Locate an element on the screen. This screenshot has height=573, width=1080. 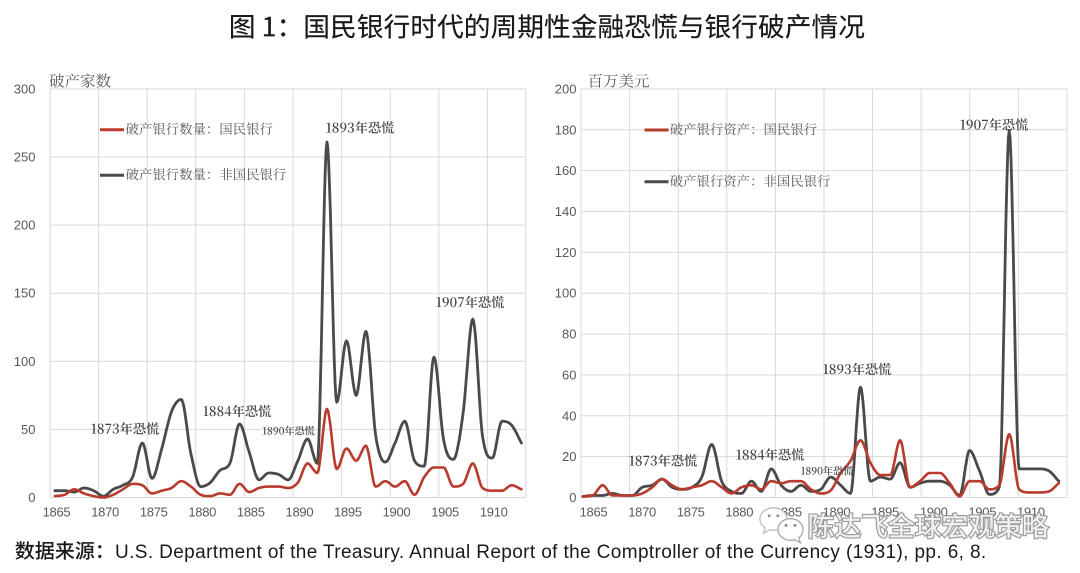
svg-text: 20 is located at coordinates (569, 456).